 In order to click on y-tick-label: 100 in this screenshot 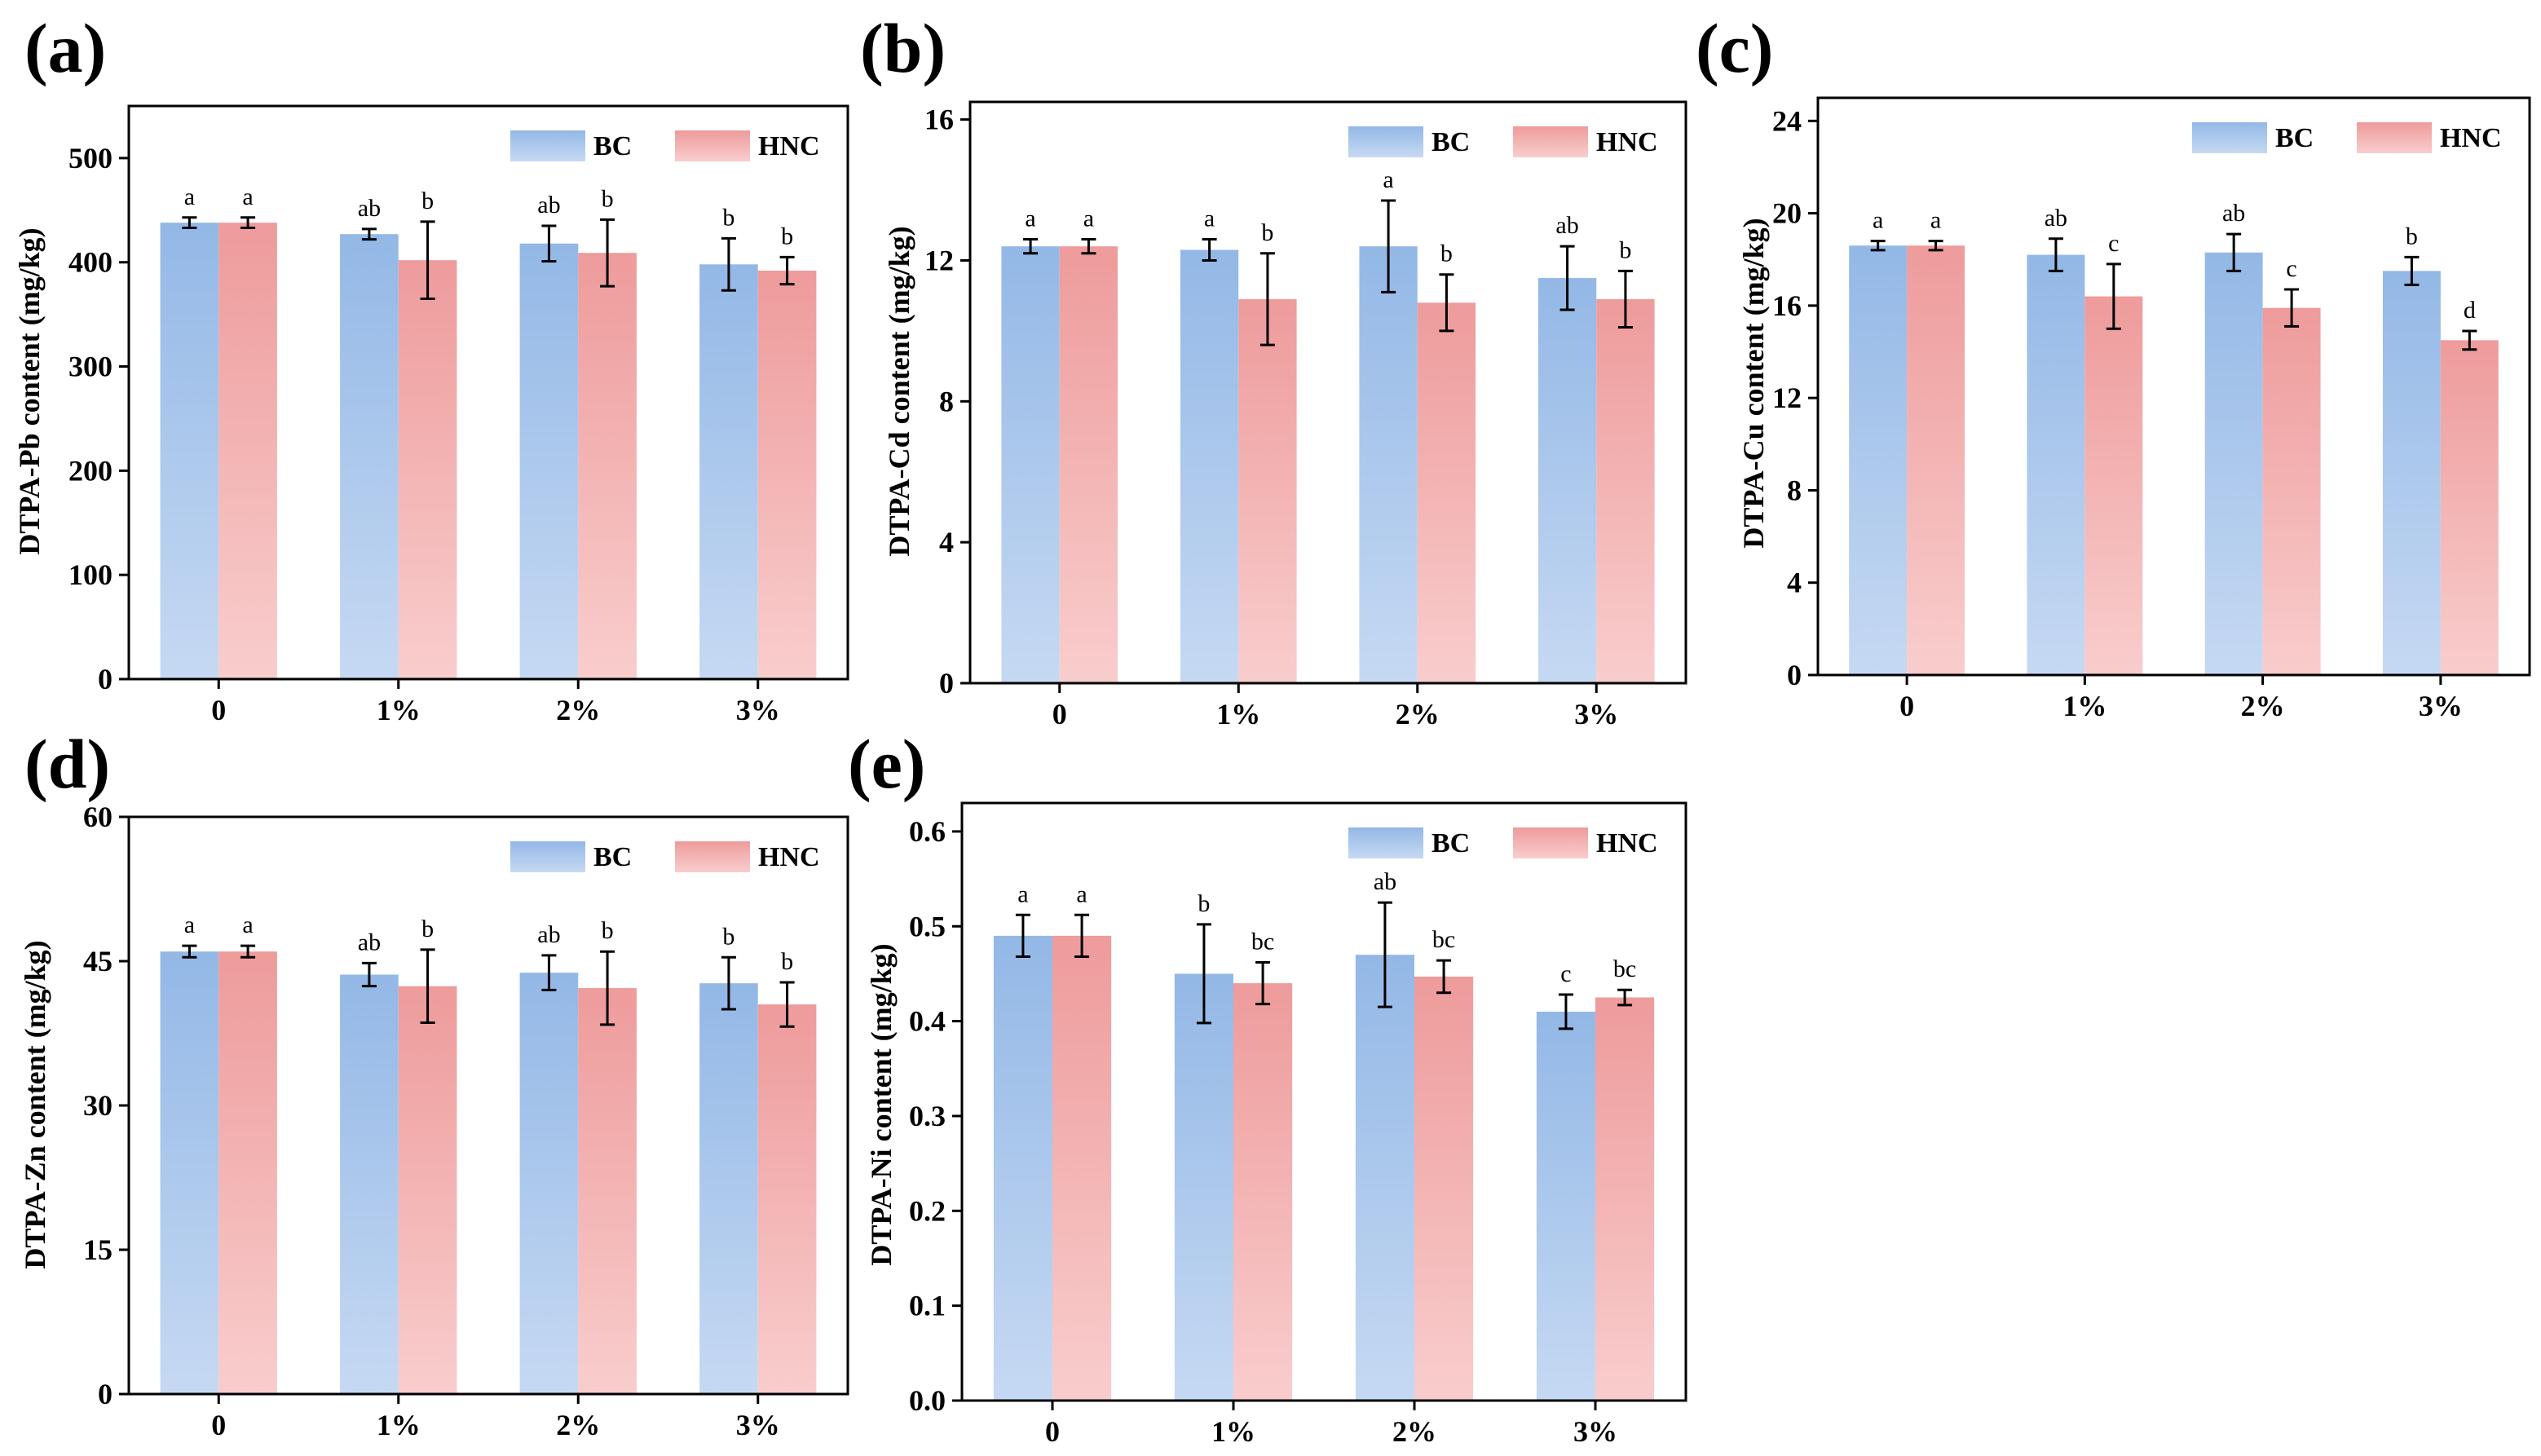, I will do `click(90, 574)`.